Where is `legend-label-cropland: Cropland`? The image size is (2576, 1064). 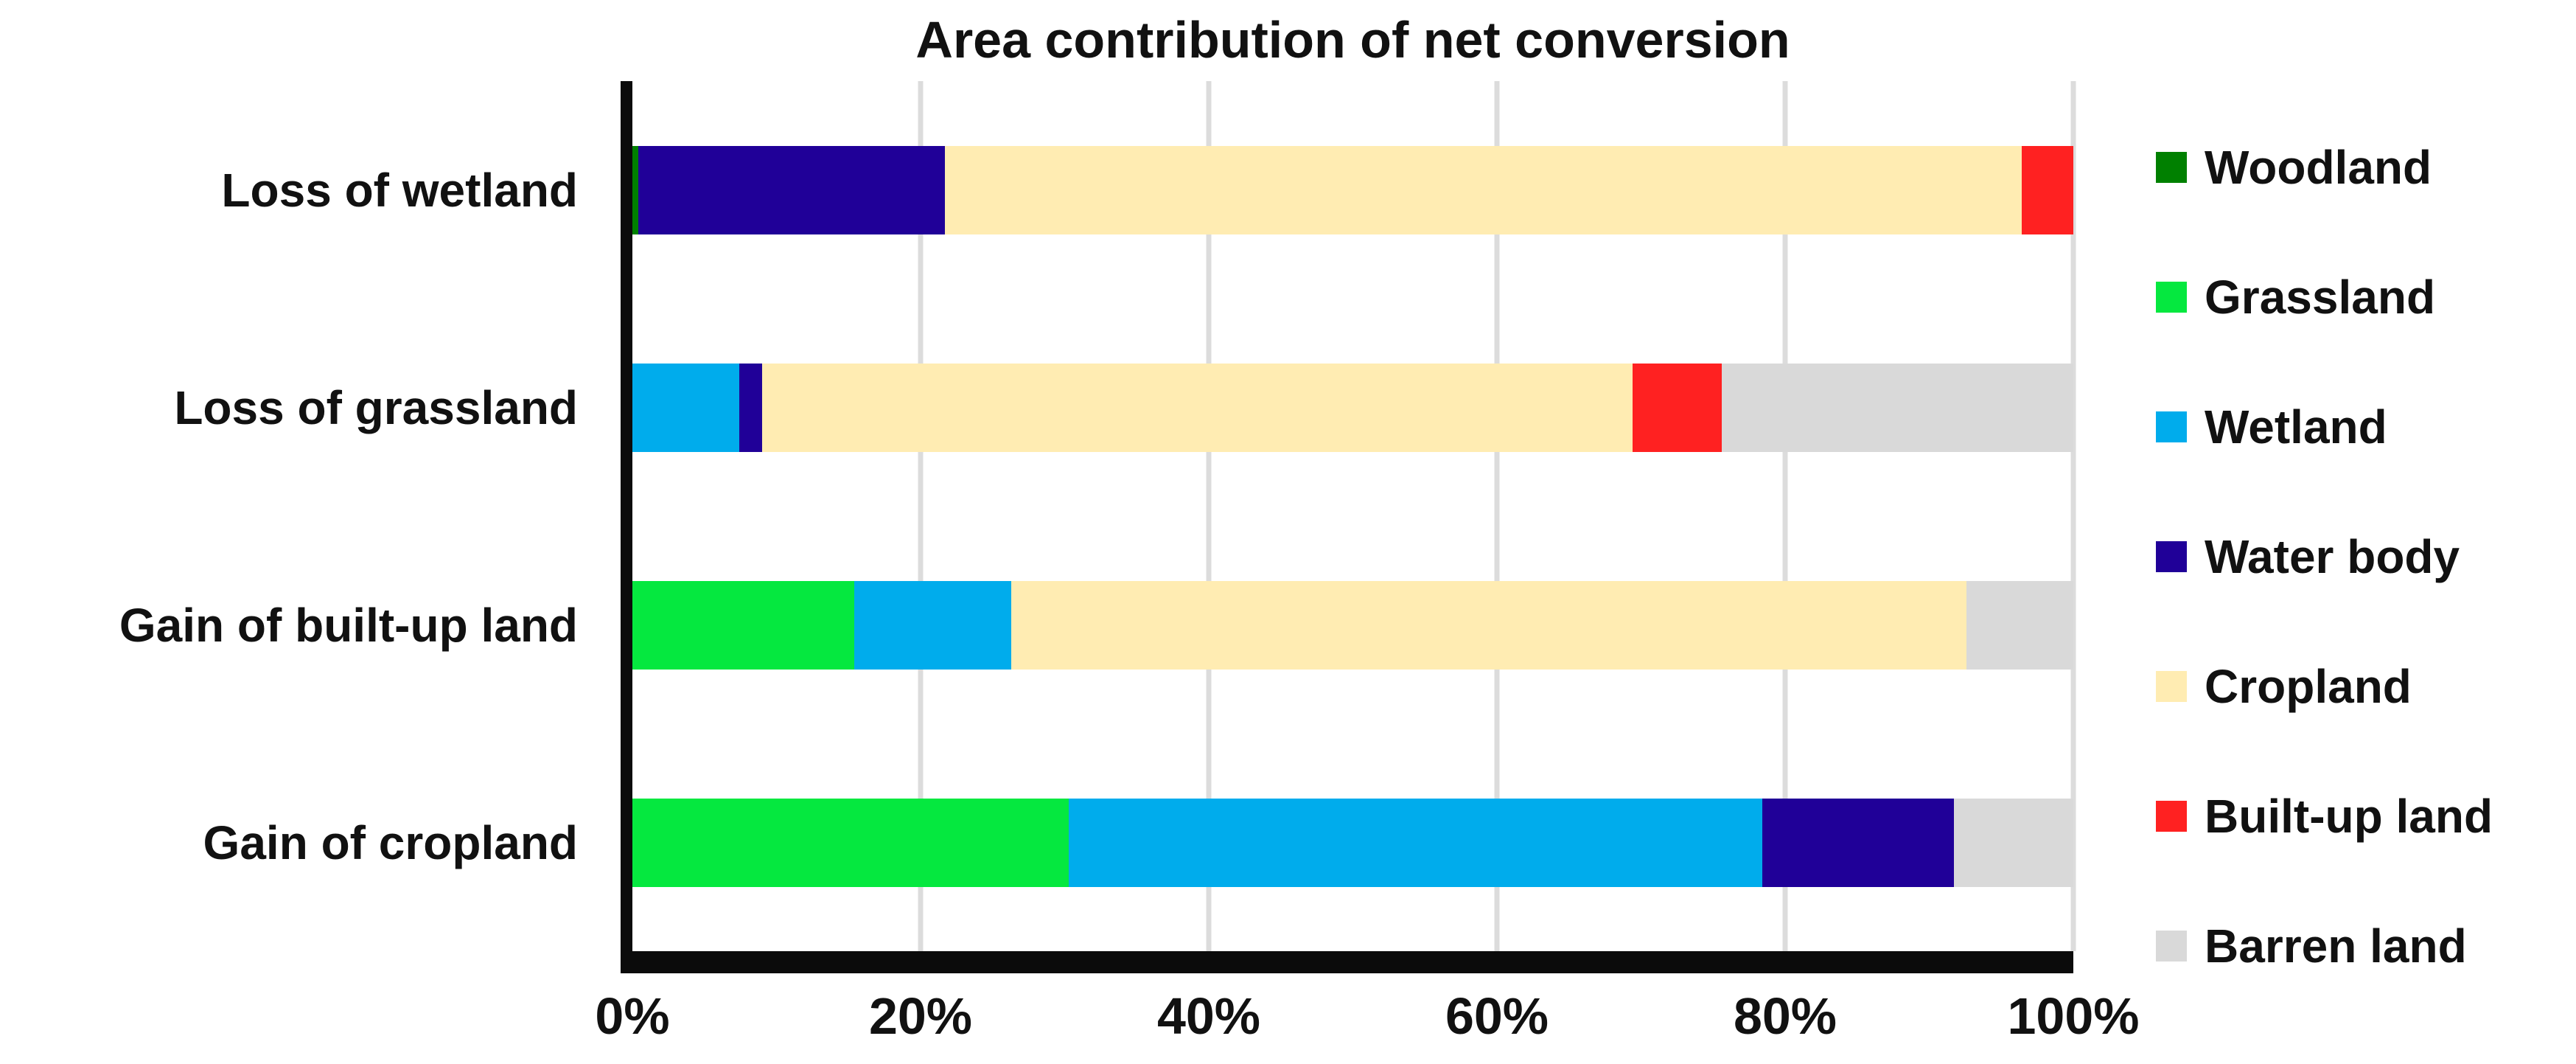 legend-label-cropland: Cropland is located at coordinates (2308, 686).